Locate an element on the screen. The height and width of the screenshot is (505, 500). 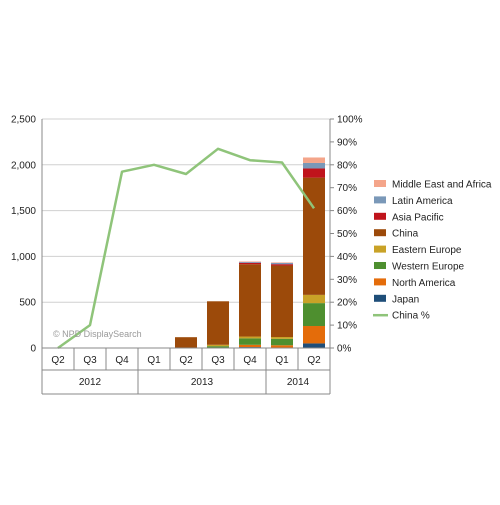
y-left-tick-label: 0 is located at coordinates (33, 349).